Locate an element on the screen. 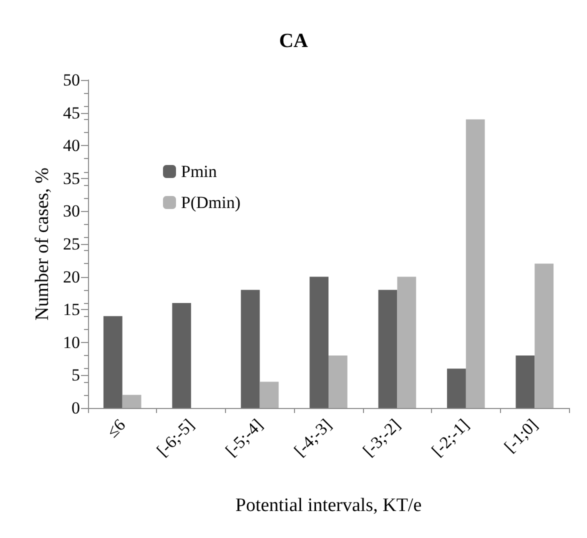 Image resolution: width=587 pixels, height=538 pixels. x-tick-label: ≤6 is located at coordinates (116, 428).